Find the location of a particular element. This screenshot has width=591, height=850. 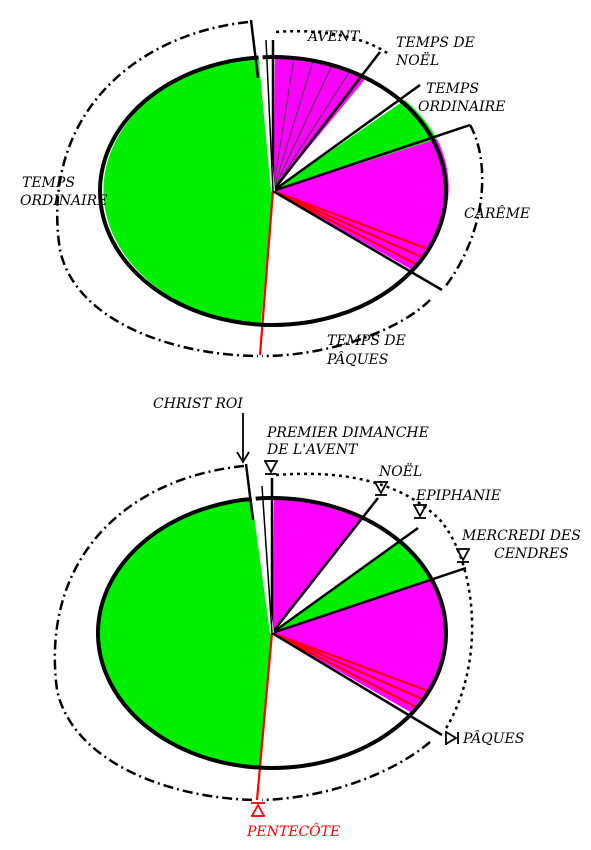

top-label-ordinaire-left-2: ORDINAIRE is located at coordinates (63, 201).